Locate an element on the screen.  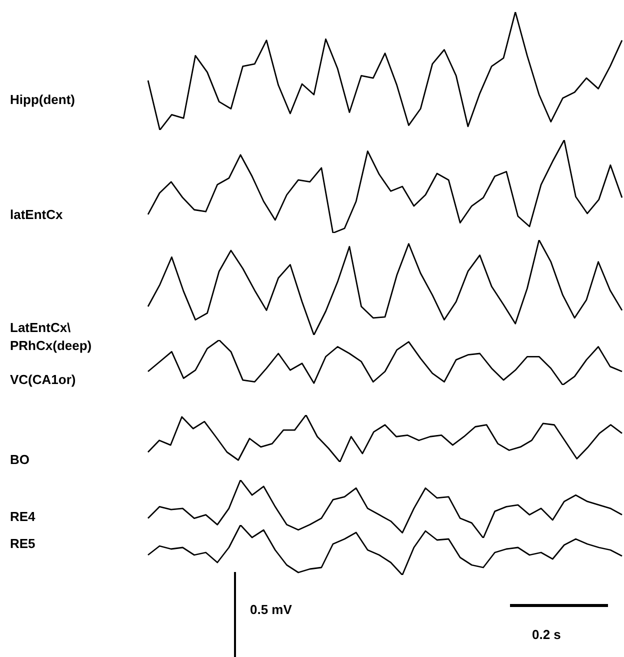
y-axis-title: latEntCx is located at coordinates (36, 215).